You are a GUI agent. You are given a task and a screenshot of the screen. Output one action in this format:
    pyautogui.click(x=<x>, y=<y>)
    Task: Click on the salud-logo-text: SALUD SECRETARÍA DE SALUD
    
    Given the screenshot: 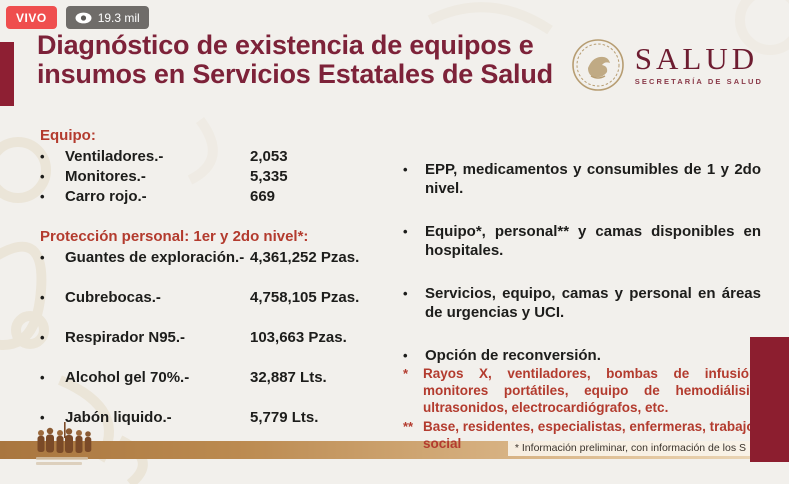 What is the action you would take?
    pyautogui.click(x=698, y=63)
    